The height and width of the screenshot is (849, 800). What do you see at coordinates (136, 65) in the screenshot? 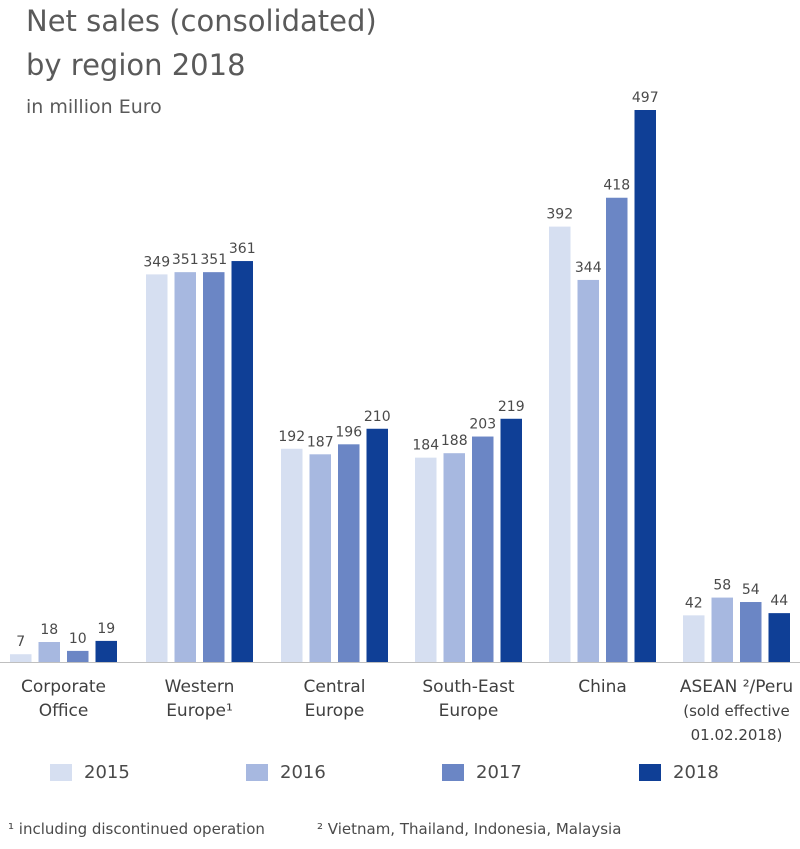
I see `chart-title-line2: by region 2018` at bounding box center [136, 65].